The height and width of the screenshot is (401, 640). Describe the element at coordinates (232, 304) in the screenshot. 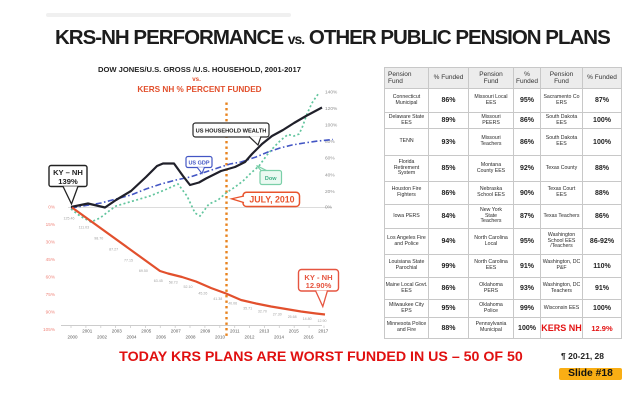

I see `svg-text: 40.06` at that location.